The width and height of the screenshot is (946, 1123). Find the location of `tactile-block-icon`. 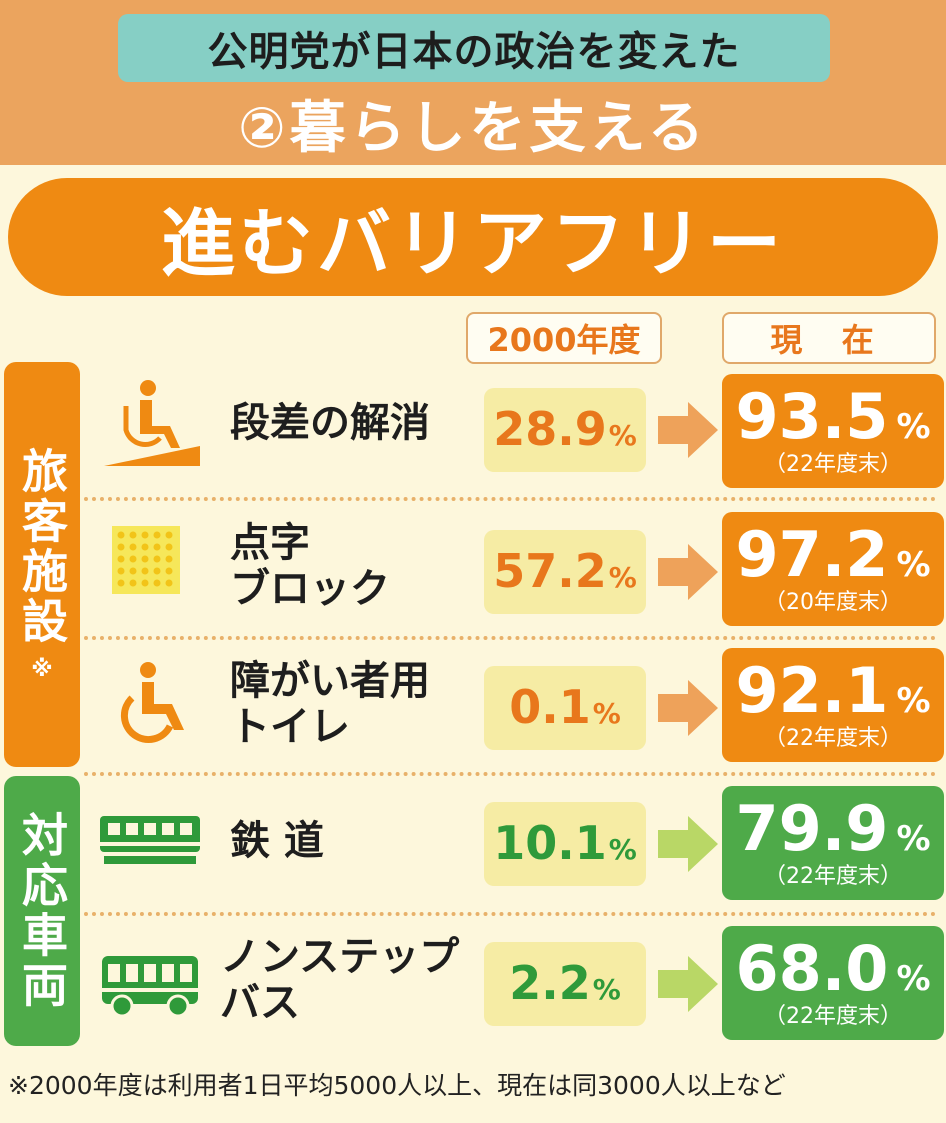

tactile-block-icon is located at coordinates (146, 560).